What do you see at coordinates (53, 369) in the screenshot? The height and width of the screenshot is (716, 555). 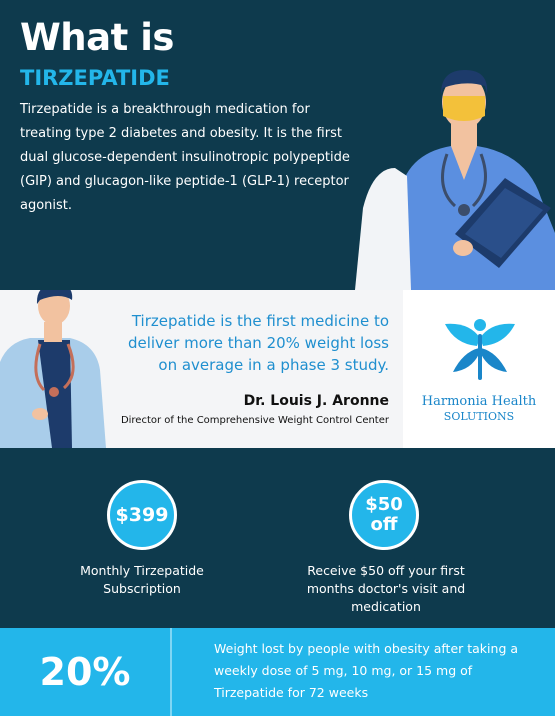 I see `doctor-illustration` at bounding box center [53, 369].